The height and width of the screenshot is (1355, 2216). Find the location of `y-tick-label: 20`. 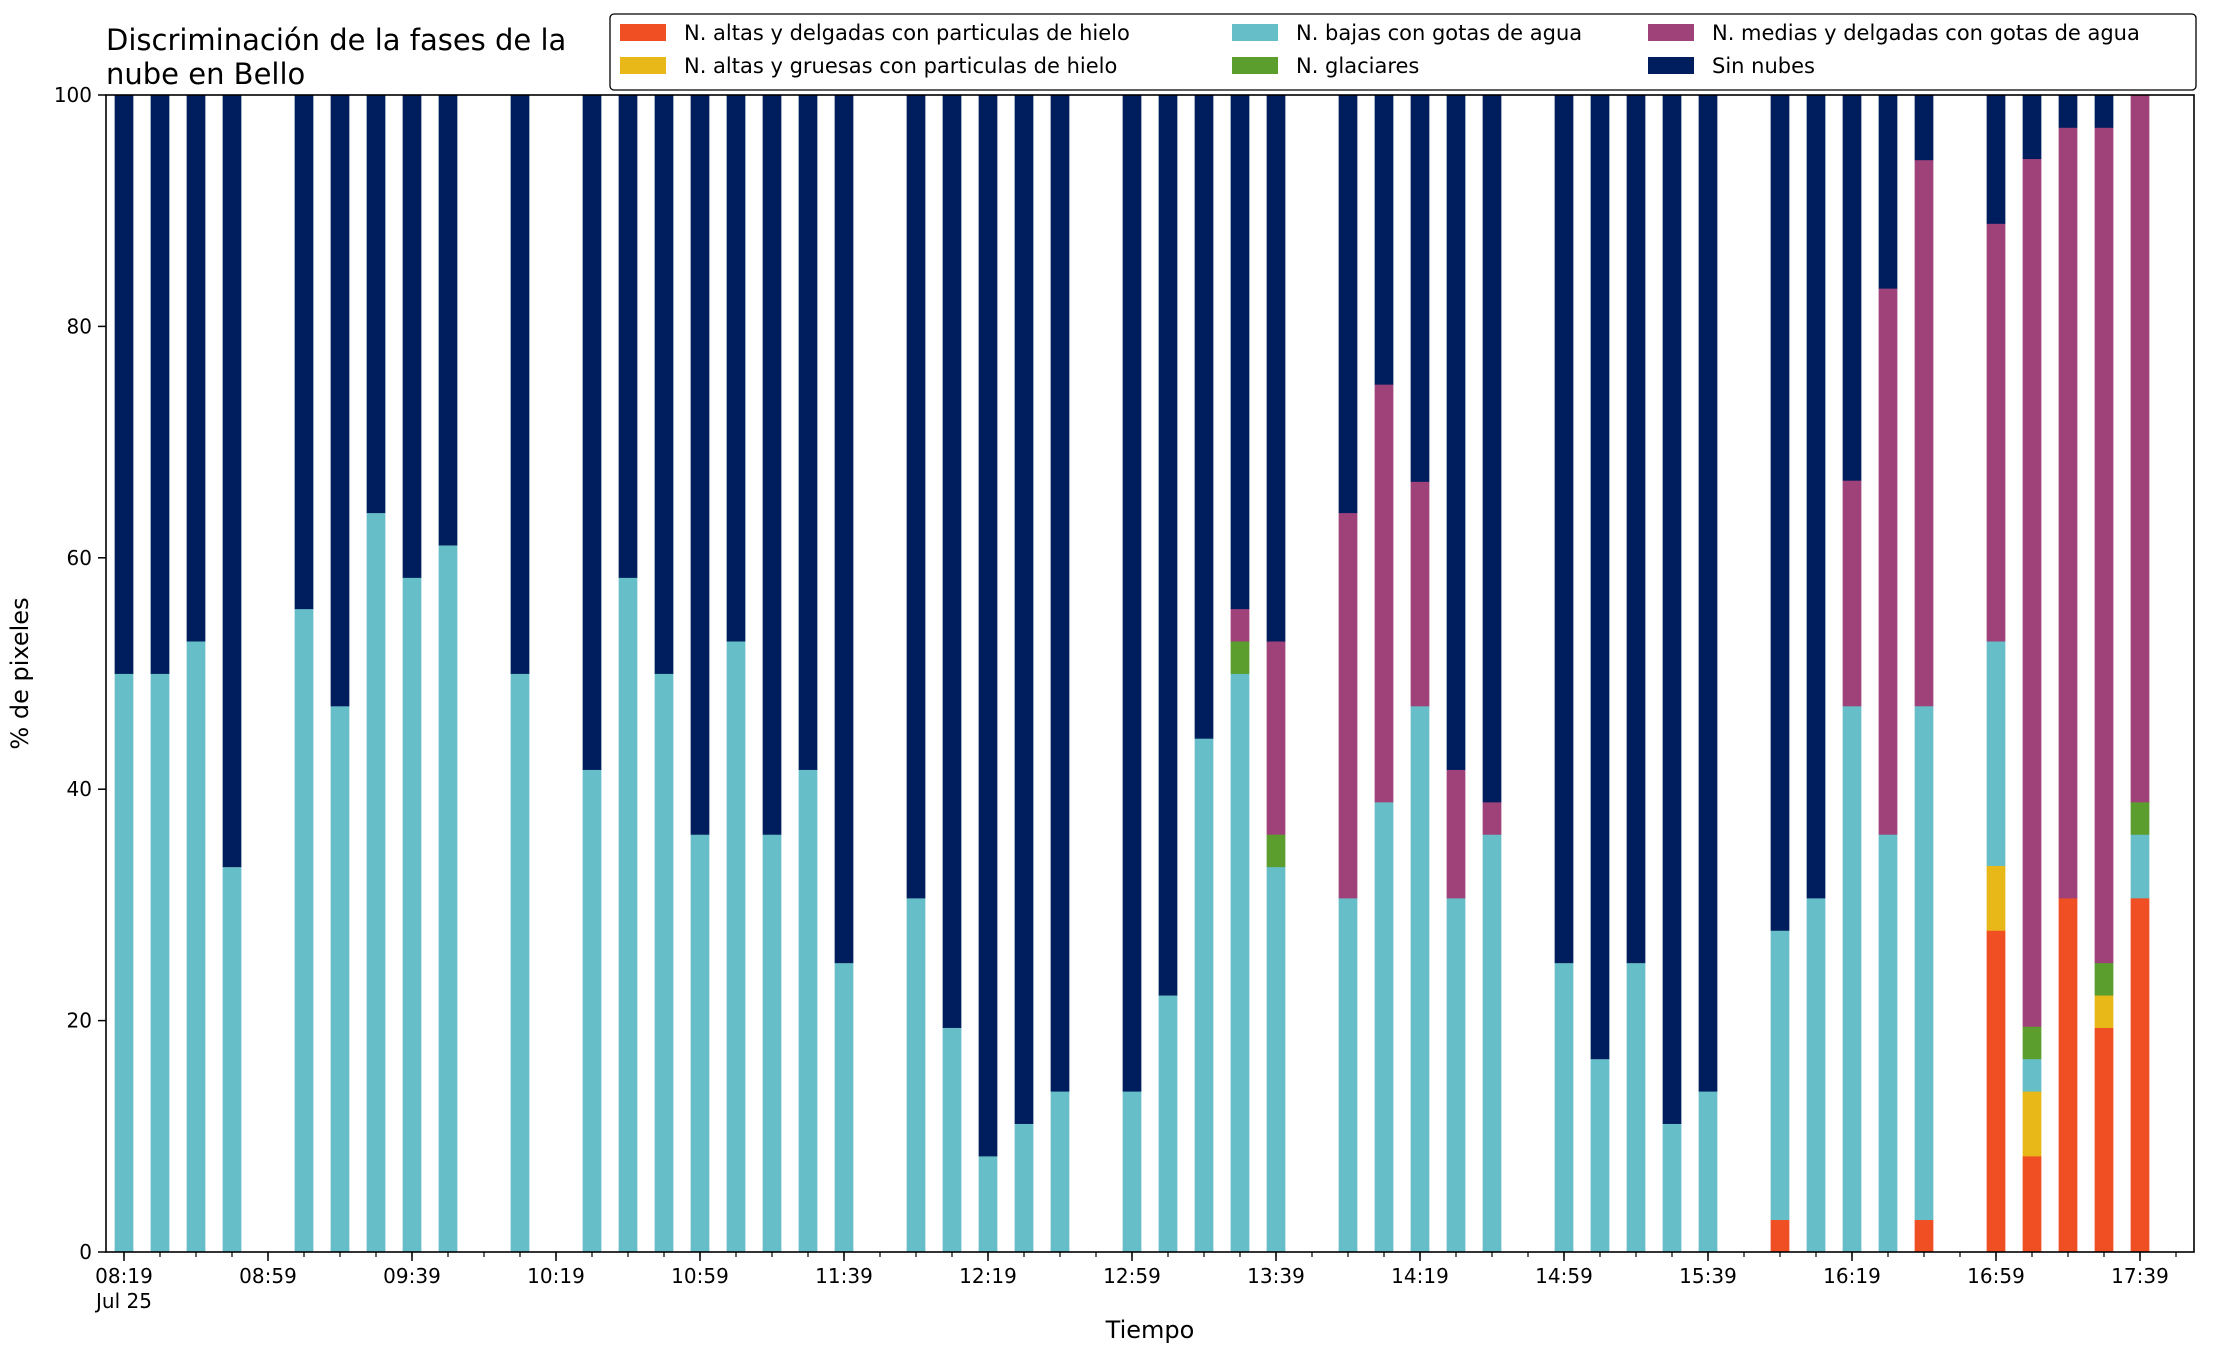

y-tick-label: 20 is located at coordinates (79, 1021).